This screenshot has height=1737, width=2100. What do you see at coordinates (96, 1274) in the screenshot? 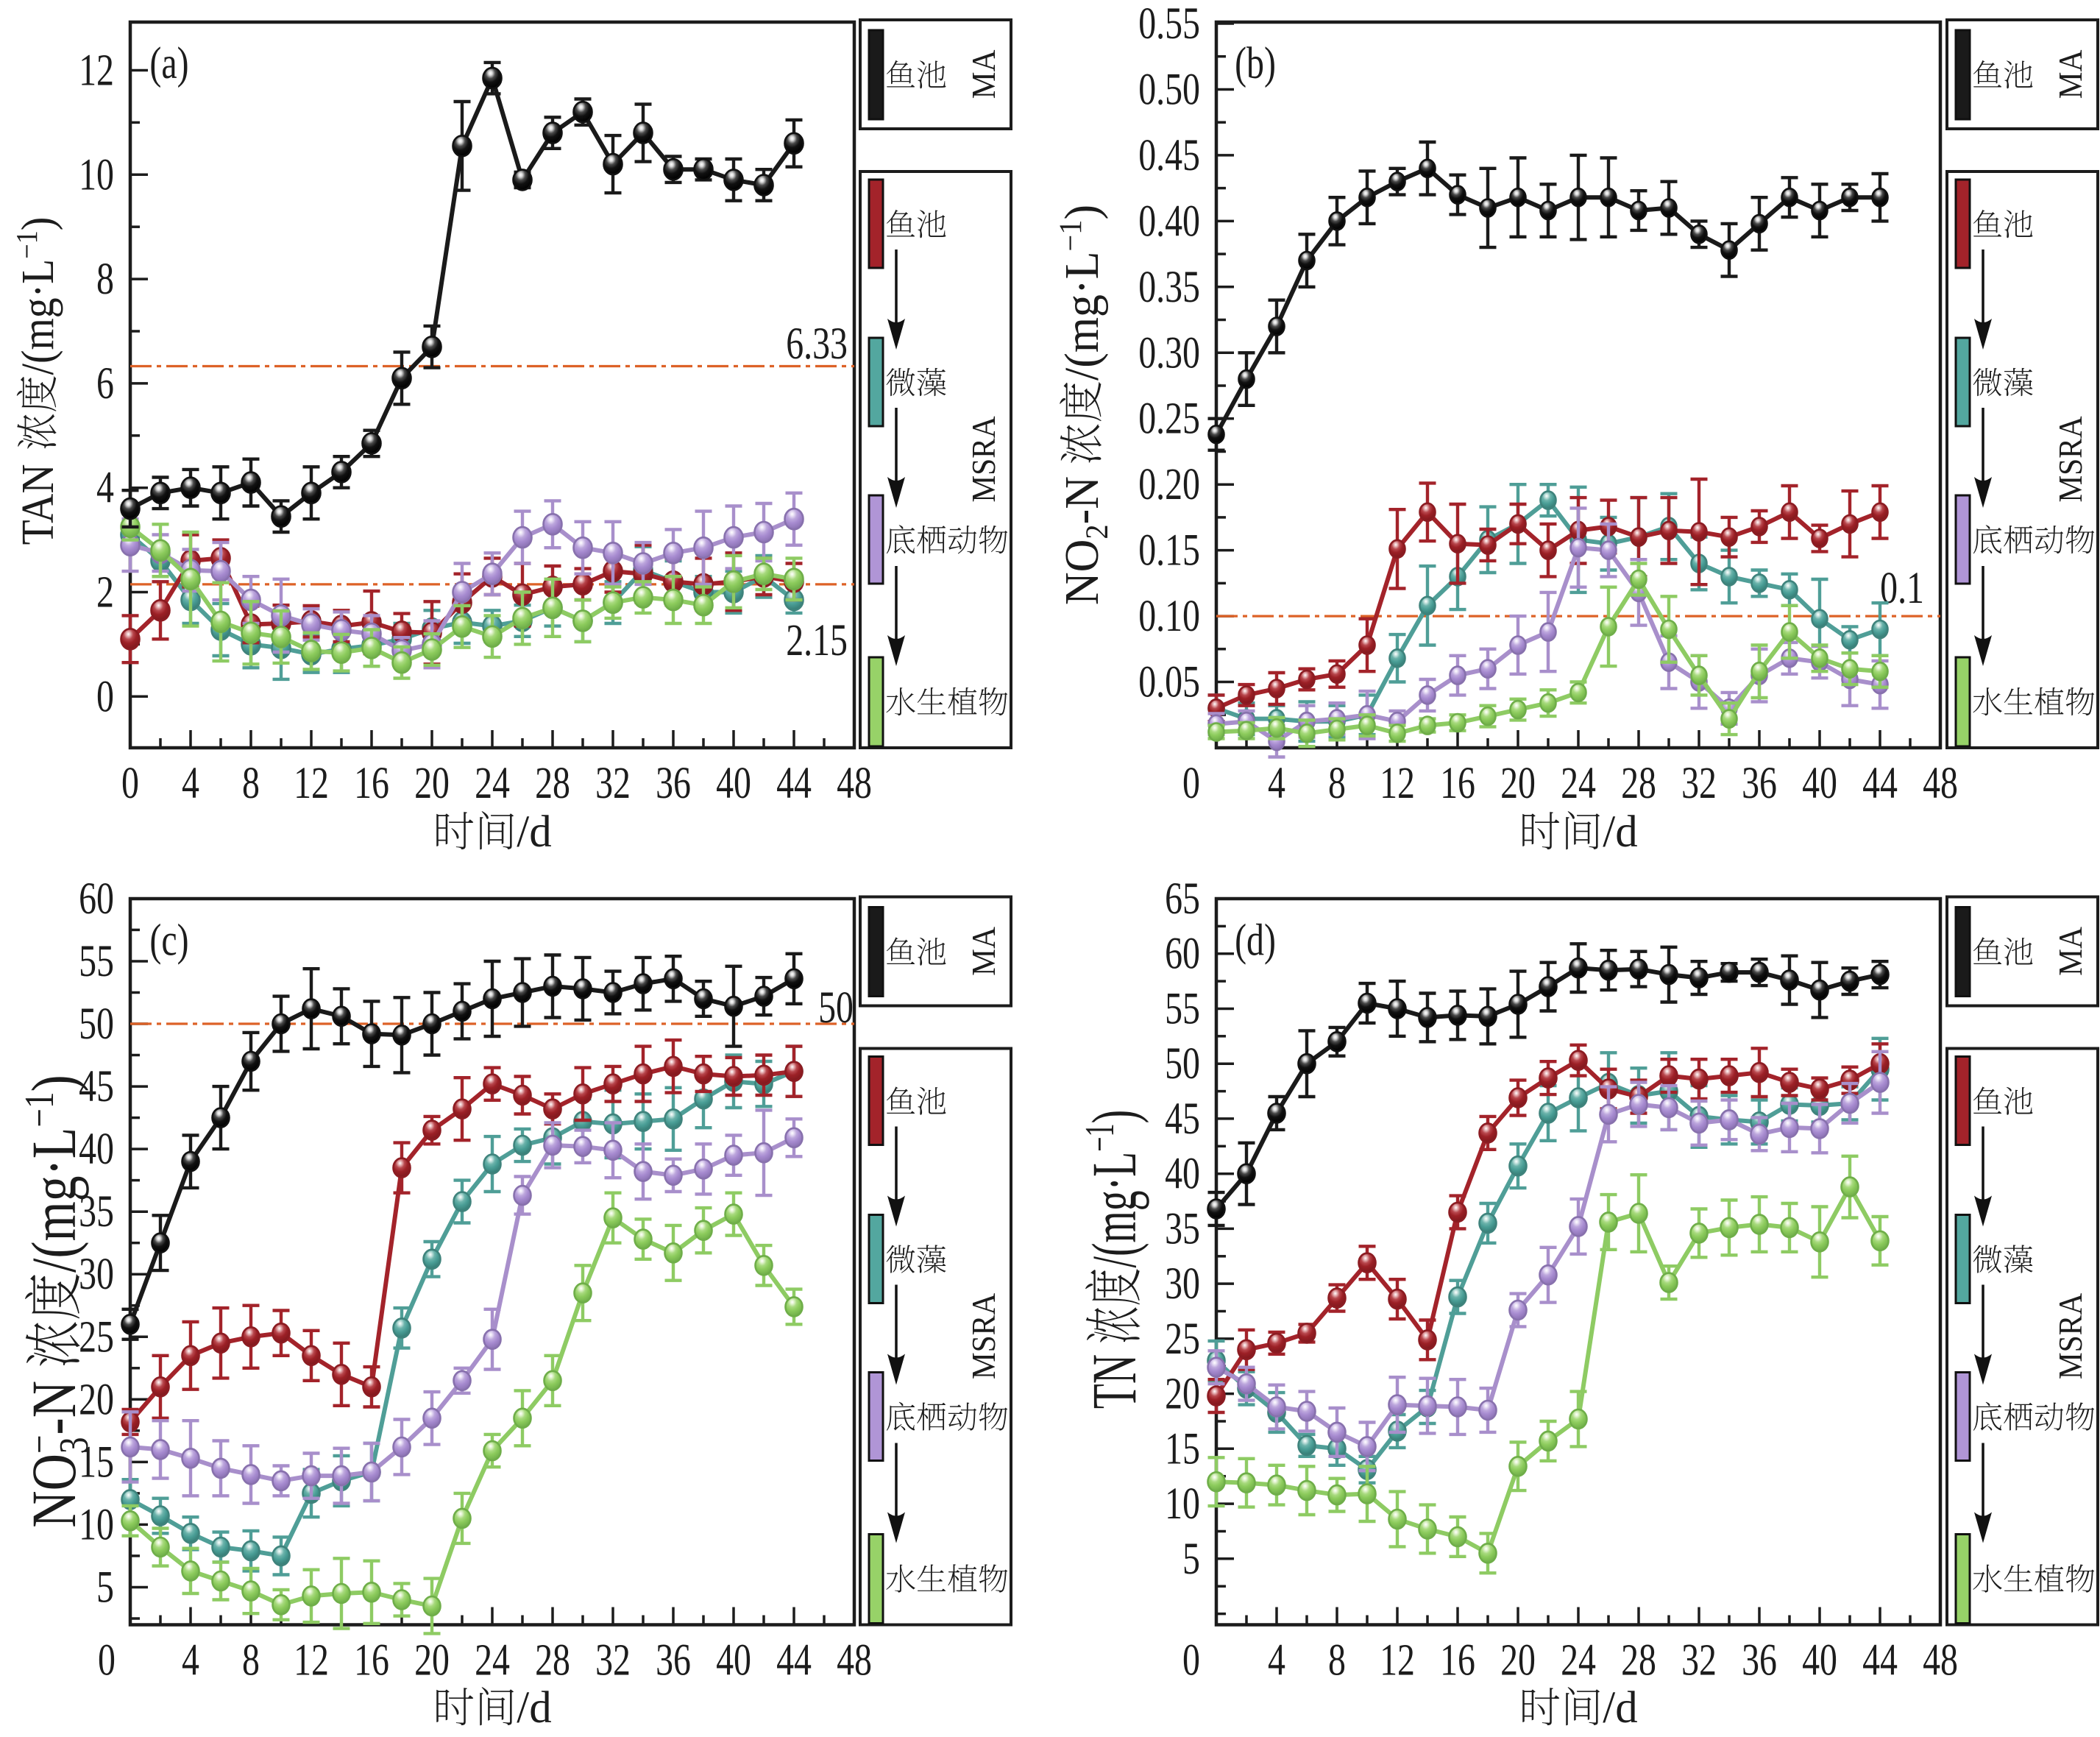
I see `svg-text: 30` at bounding box center [96, 1274].